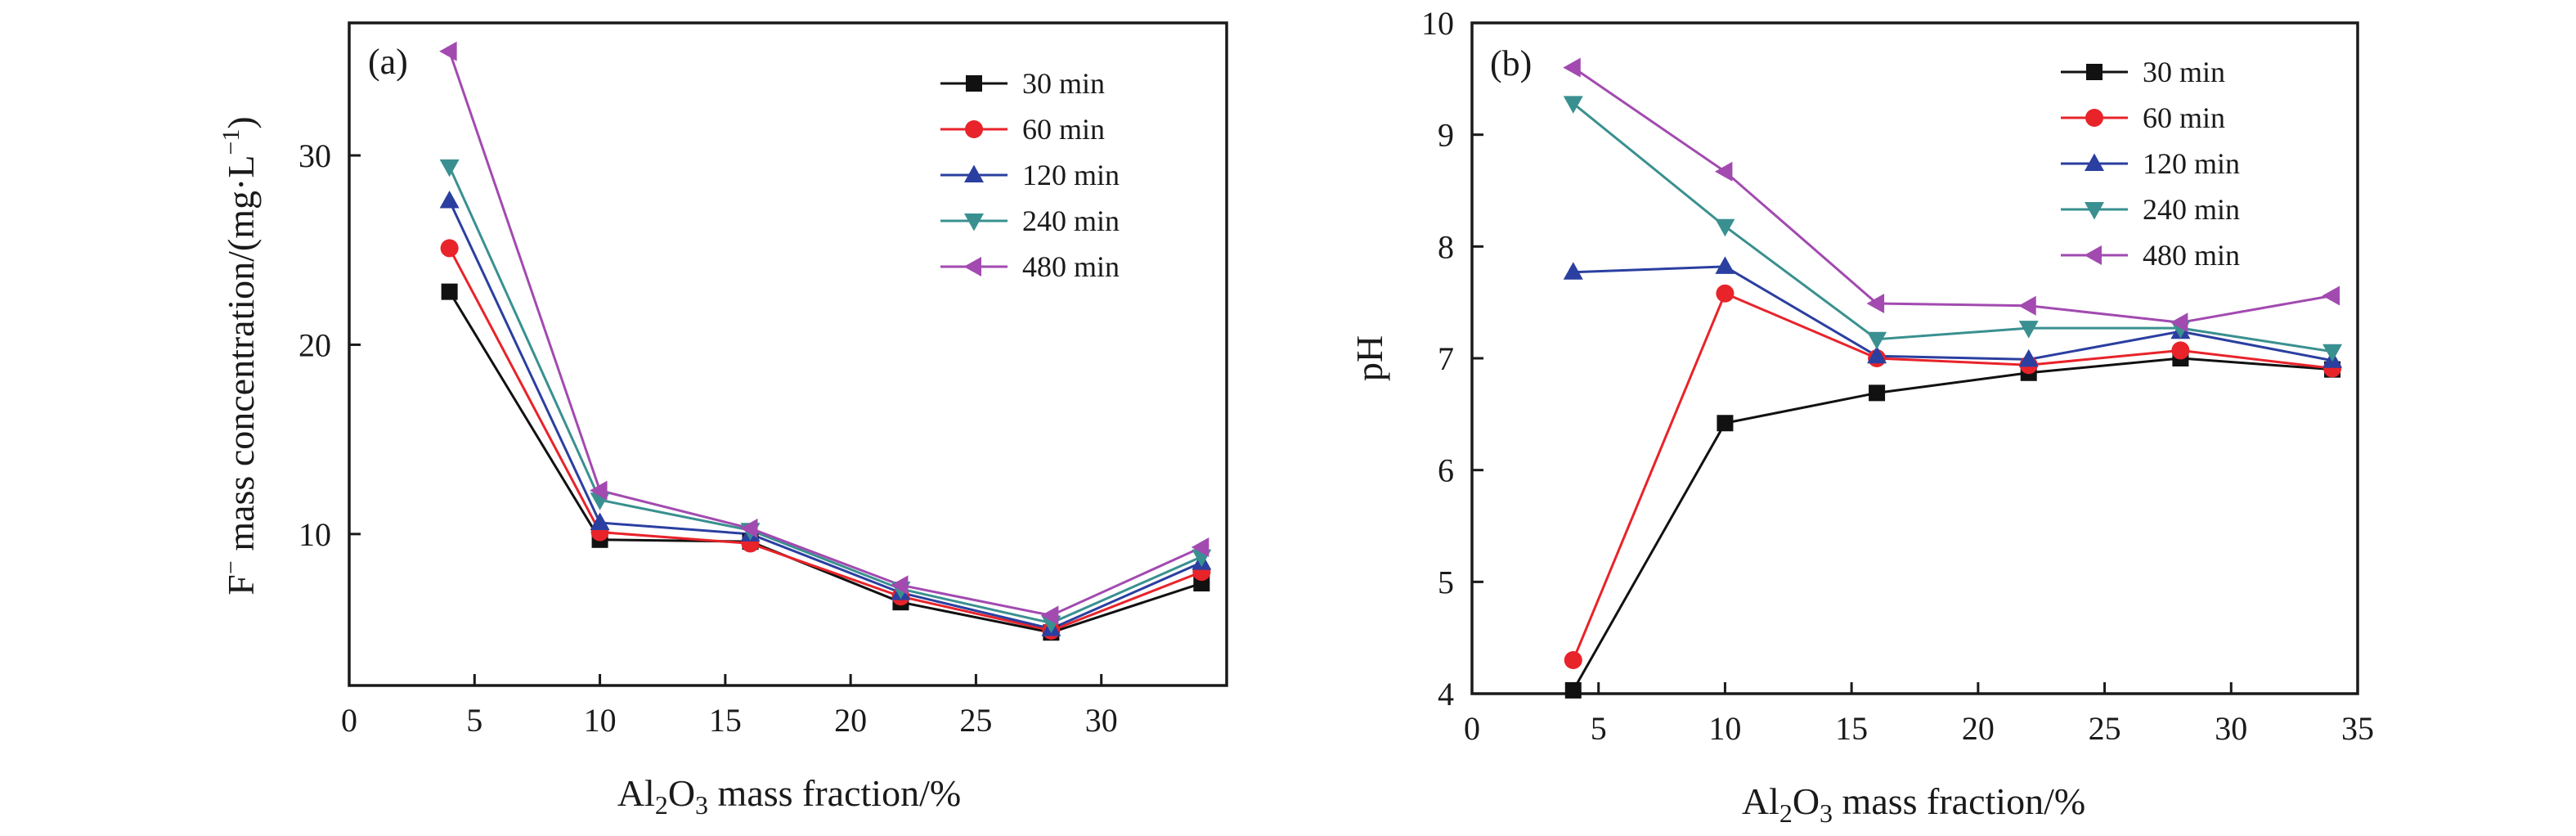  What do you see at coordinates (1369, 358) in the screenshot?
I see `y-axis-label-b: pH` at bounding box center [1369, 358].